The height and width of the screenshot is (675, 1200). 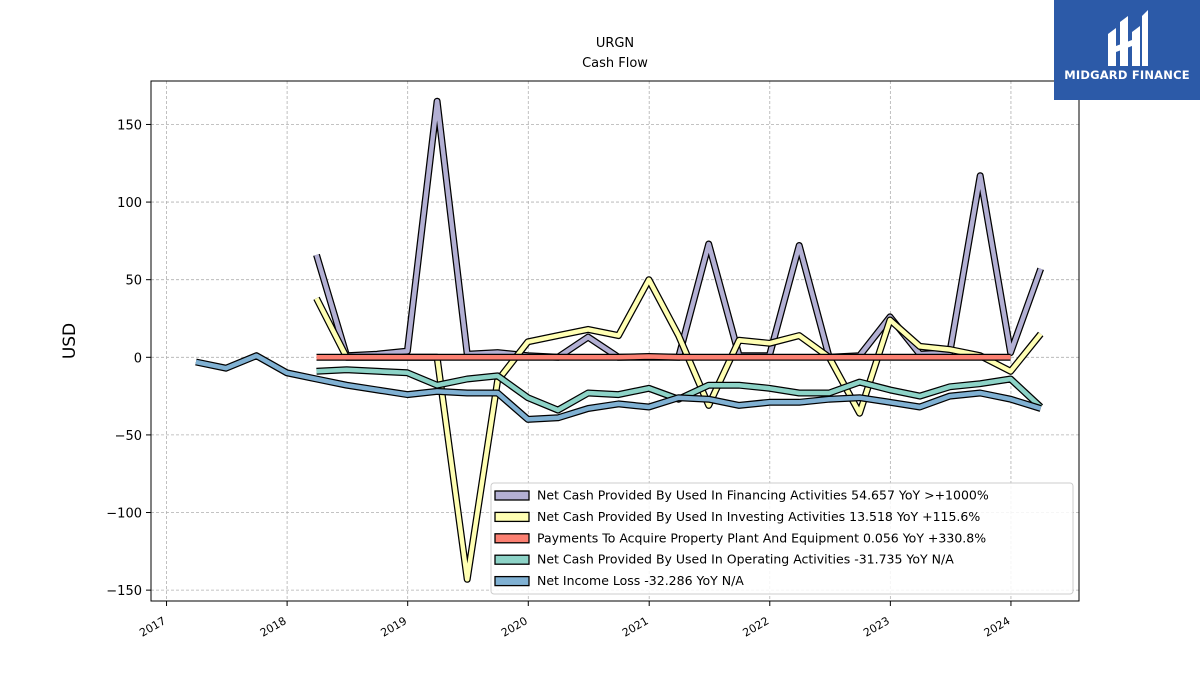 What do you see at coordinates (615, 43) in the screenshot?
I see `chart-title: URGN` at bounding box center [615, 43].